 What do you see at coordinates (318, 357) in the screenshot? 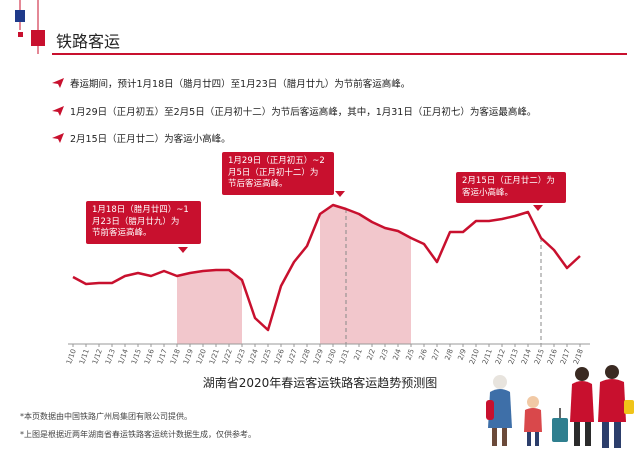
I see `x-tick-label: 1/29` at bounding box center [318, 357].